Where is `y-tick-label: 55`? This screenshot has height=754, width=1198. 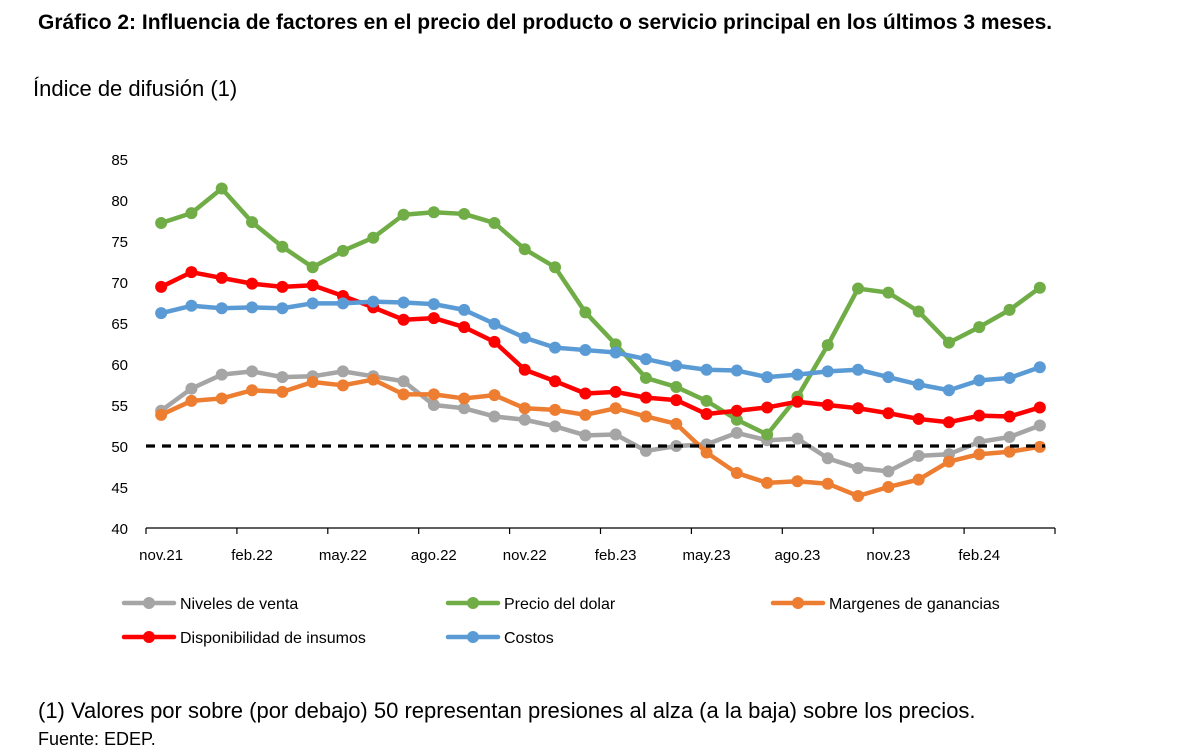
y-tick-label: 55 is located at coordinates (119, 406).